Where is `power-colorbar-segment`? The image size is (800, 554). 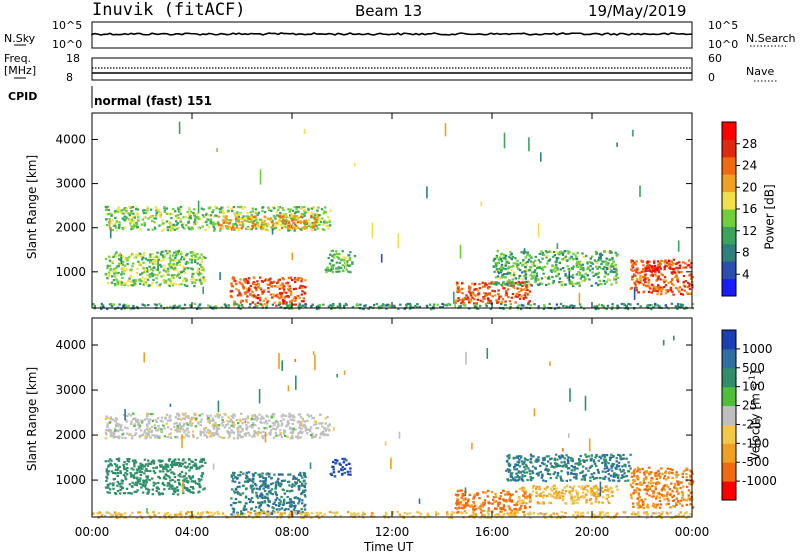 power-colorbar-segment is located at coordinates (729, 270).